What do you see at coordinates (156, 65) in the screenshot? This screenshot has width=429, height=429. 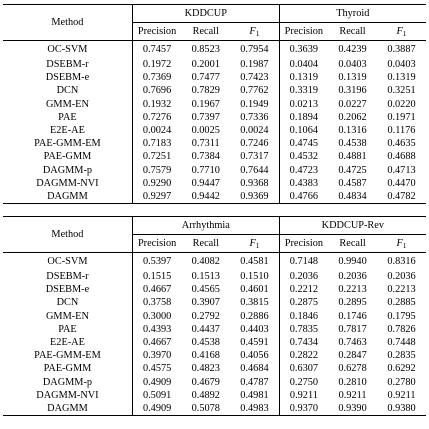 I see `value-cell: 0.1972` at bounding box center [156, 65].